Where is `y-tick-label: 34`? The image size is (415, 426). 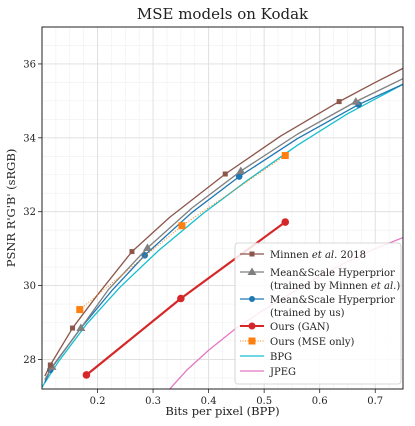 y-tick-label: 34 is located at coordinates (29, 138).